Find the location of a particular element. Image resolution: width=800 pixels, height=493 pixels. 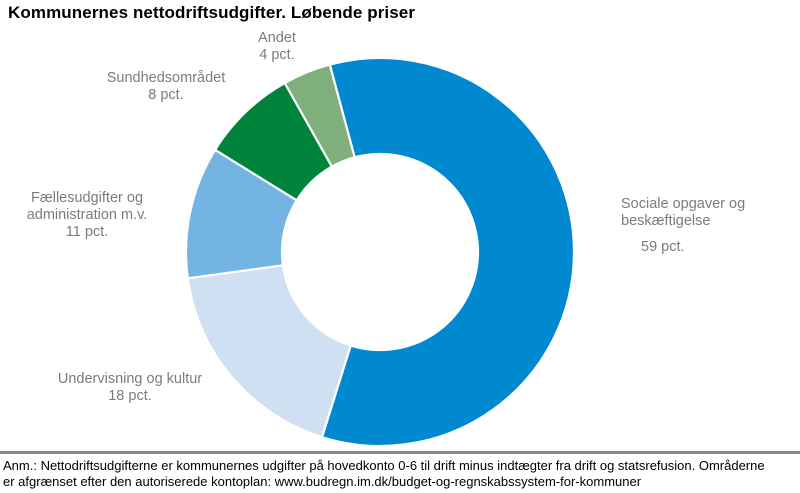

segment-label-undervisning: Undervisning og kultur 18 pct. is located at coordinates (130, 388).